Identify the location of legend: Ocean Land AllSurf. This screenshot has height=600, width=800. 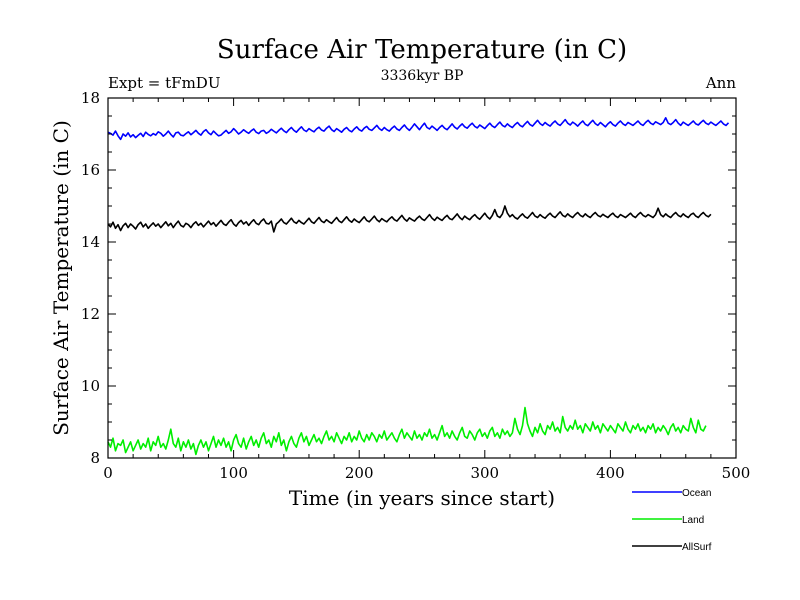
(672, 520).